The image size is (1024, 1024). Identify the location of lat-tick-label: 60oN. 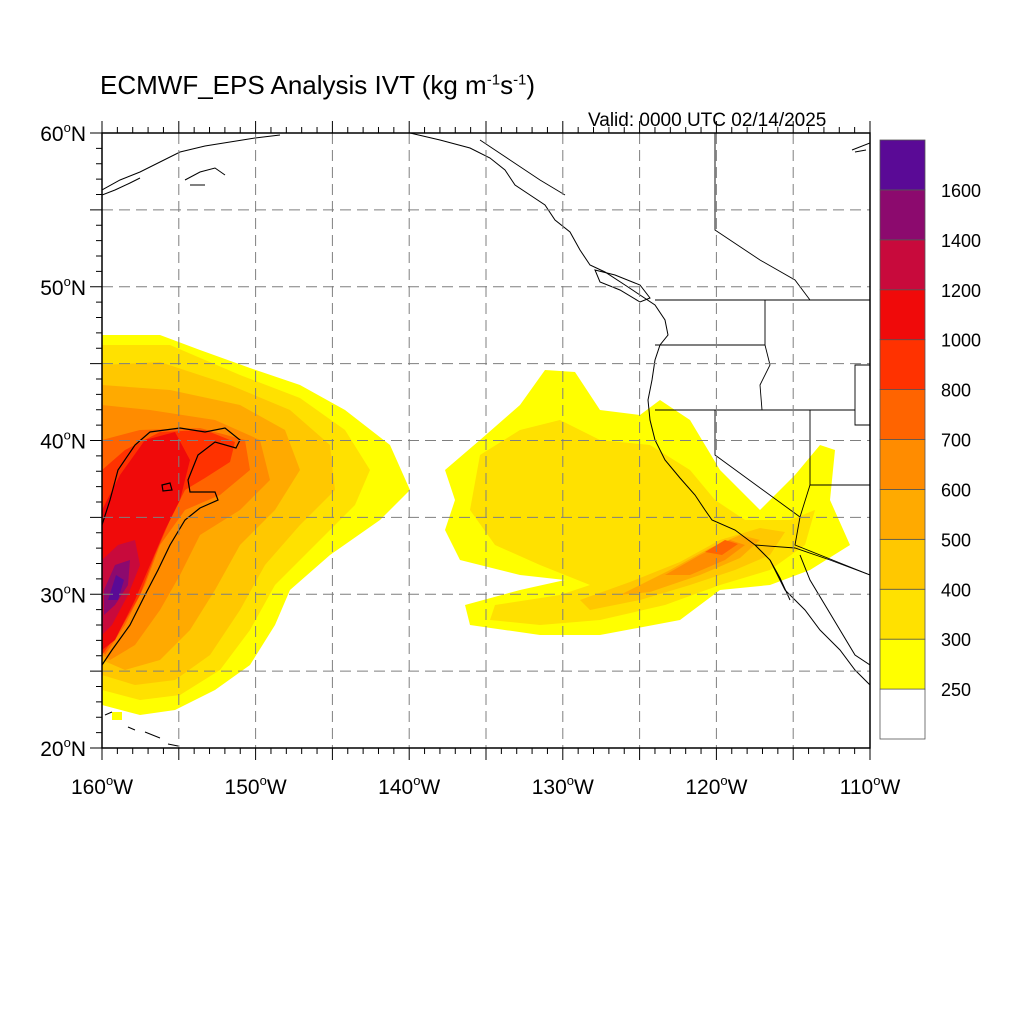
(63, 133).